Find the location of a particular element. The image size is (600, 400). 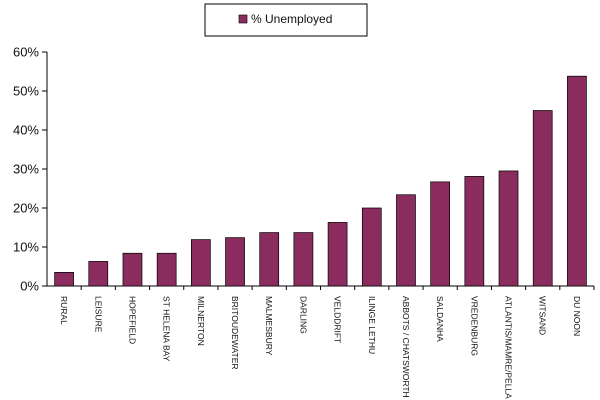

x-category-label: RURAL is located at coordinates (64, 310).